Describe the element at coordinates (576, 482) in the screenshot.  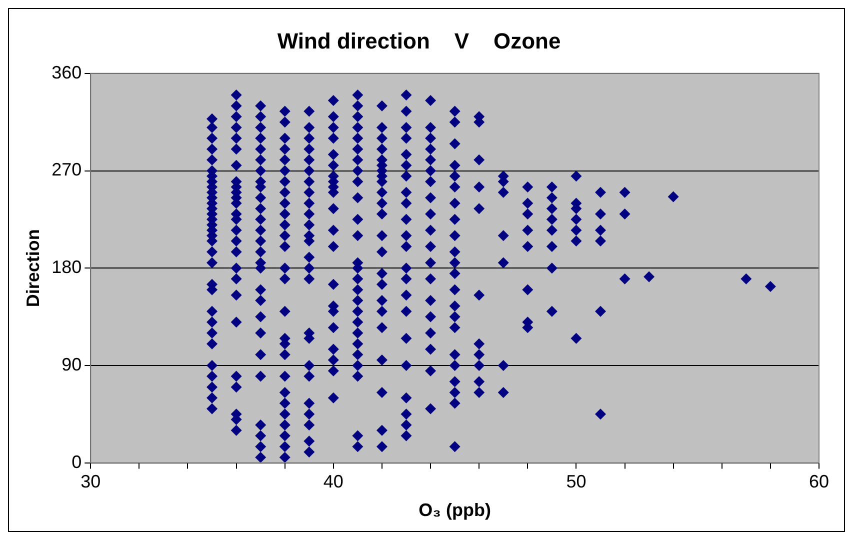
I see `x-tick-label: 50` at that location.